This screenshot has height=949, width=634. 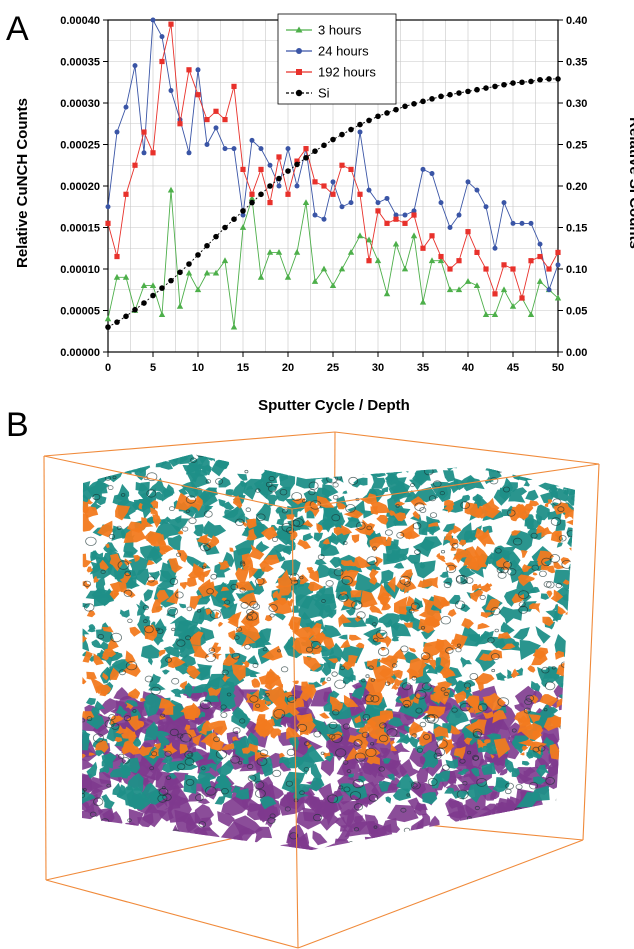 I want to click on x-tick-label: 10, so click(x=198, y=368).